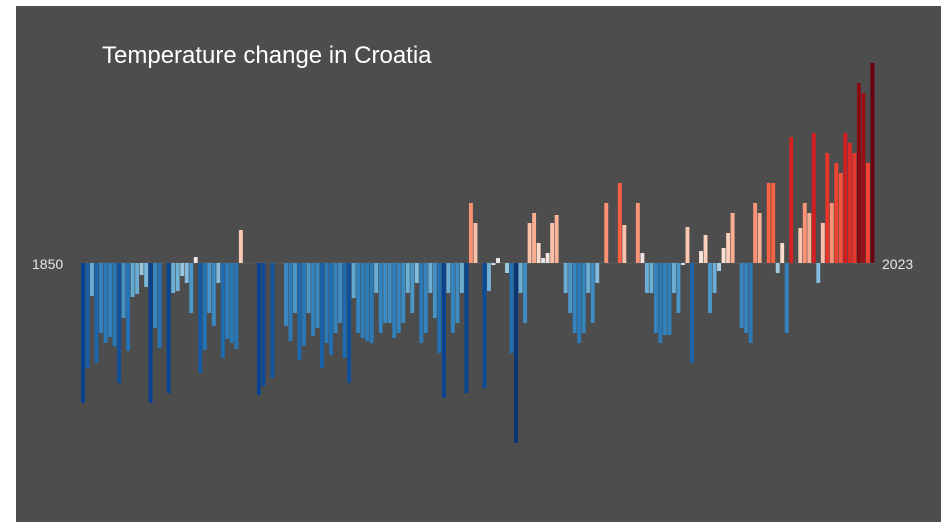  I want to click on bar-2012, so click(813, 198).